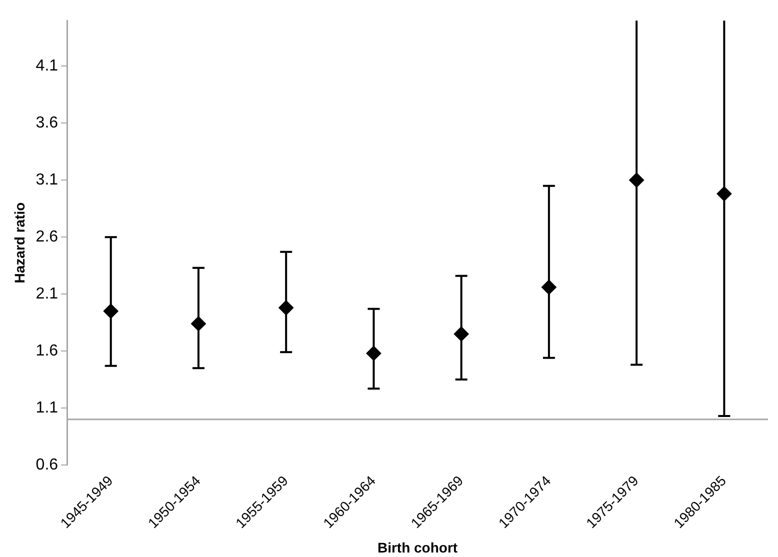 The width and height of the screenshot is (778, 557). Describe the element at coordinates (47, 180) in the screenshot. I see `y-tick-label: 3.1` at that location.